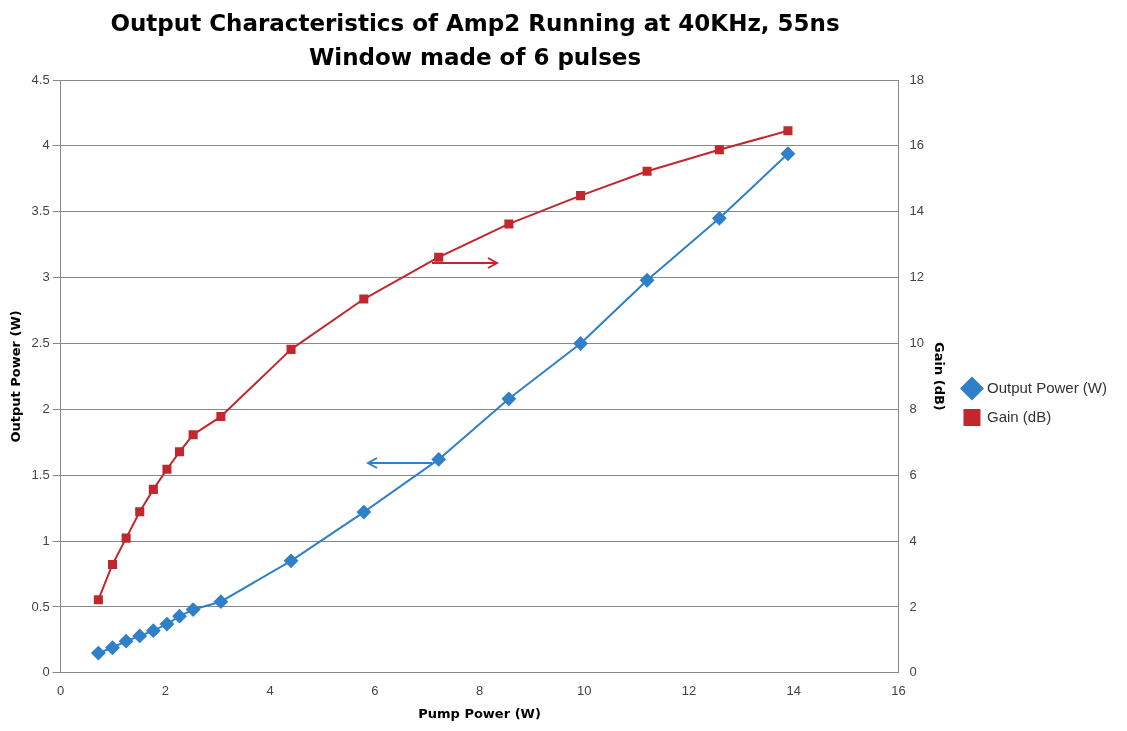 The width and height of the screenshot is (1127, 731). What do you see at coordinates (46, 672) in the screenshot?
I see `y-tick-label: 0` at bounding box center [46, 672].